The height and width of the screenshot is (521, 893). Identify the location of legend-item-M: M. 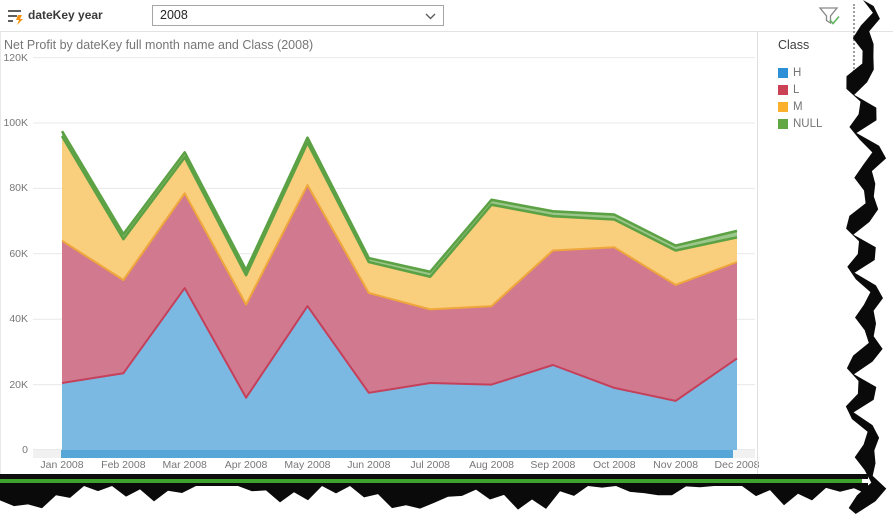
(800, 106).